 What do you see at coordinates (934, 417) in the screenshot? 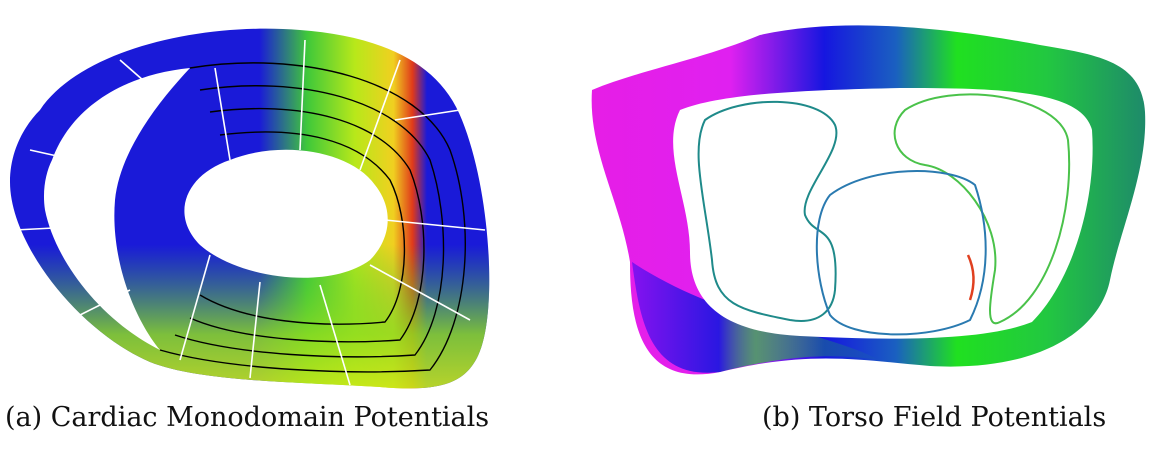
I see `caption: (b) Torso Field Potentials` at bounding box center [934, 417].